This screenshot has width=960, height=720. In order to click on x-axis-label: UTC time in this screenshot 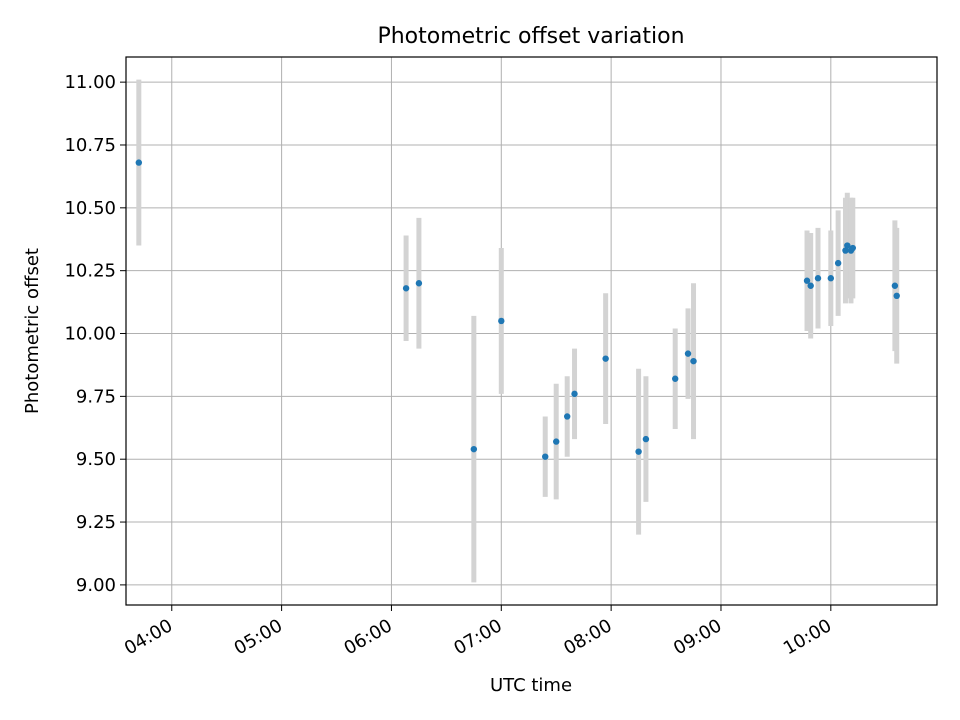, I will do `click(531, 685)`.